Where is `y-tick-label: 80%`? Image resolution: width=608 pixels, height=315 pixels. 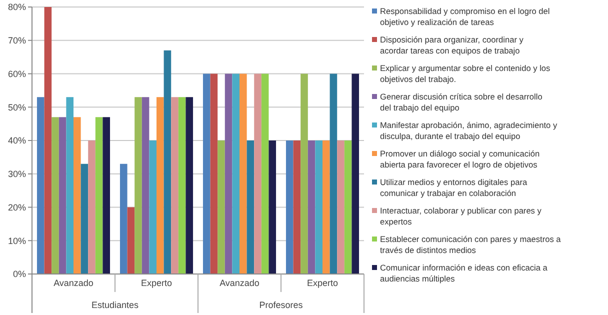 y-tick-label: 80% is located at coordinates (17, 7).